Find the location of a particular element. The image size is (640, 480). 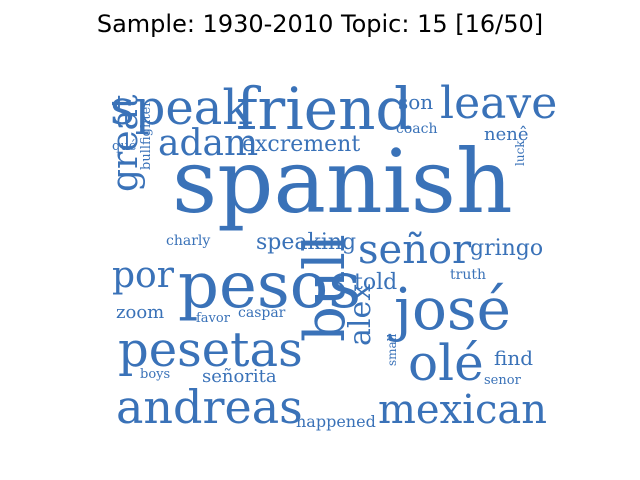

word-boys: boys is located at coordinates (155, 374).